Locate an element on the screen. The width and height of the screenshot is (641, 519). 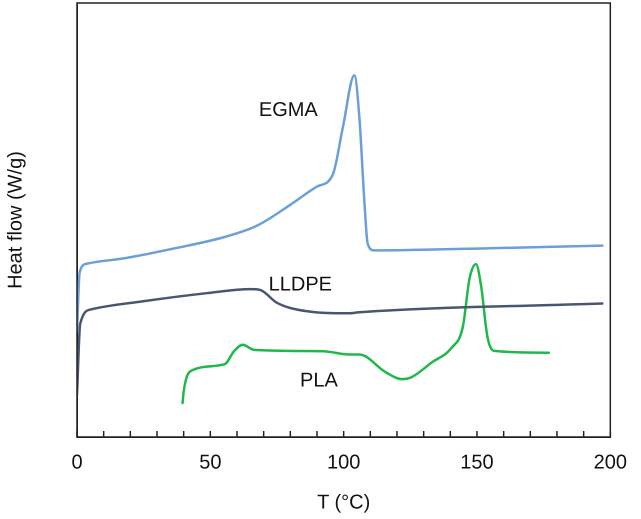
y-axis-title: Heat flow (W/g) is located at coordinates (15, 220).